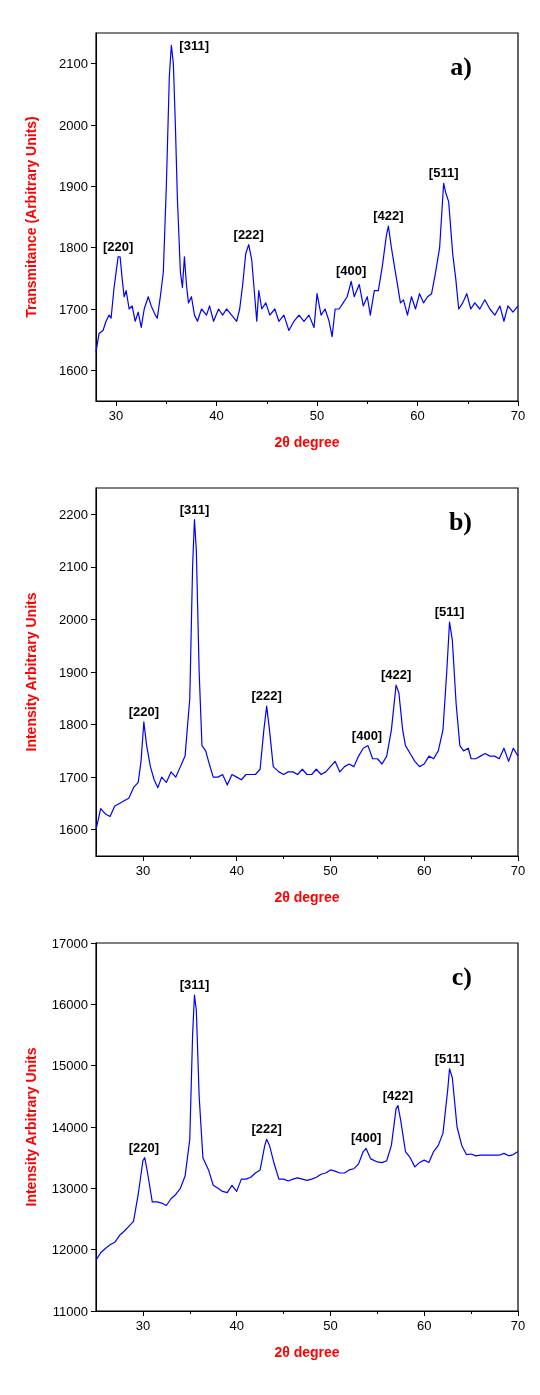  Describe the element at coordinates (70, 1311) in the screenshot. I see `y-tick-label: 11000` at that location.